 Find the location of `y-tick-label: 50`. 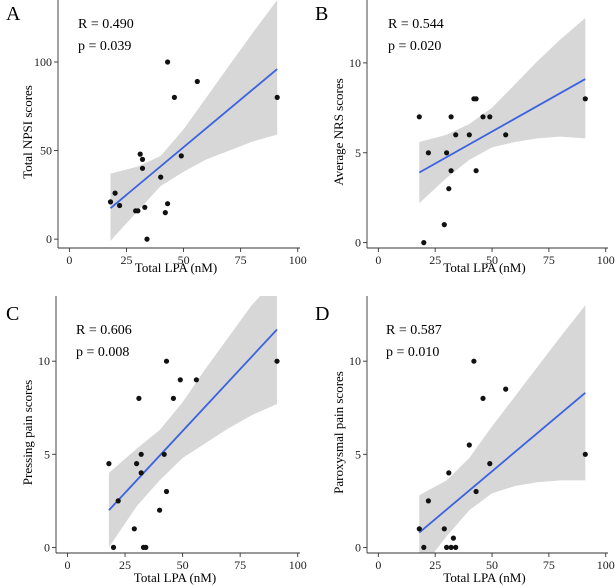

y-tick-label: 50 is located at coordinates (46, 151).